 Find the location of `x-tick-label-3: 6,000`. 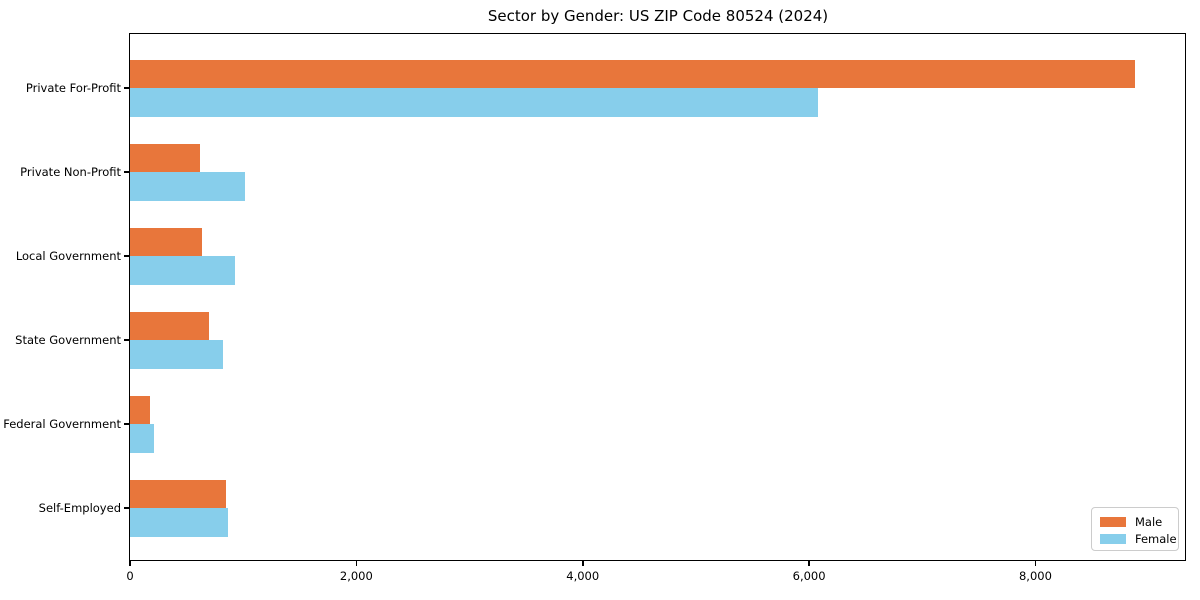

x-tick-label-3: 6,000 is located at coordinates (809, 576).